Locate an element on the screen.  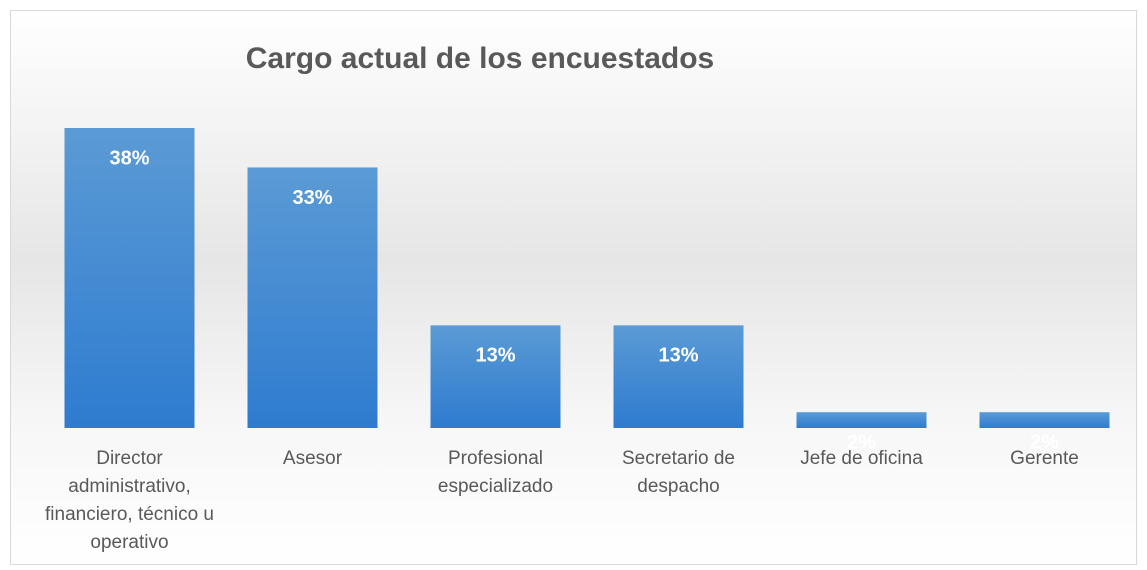
x-tick-label: Jefe de oficina is located at coordinates (861, 458).